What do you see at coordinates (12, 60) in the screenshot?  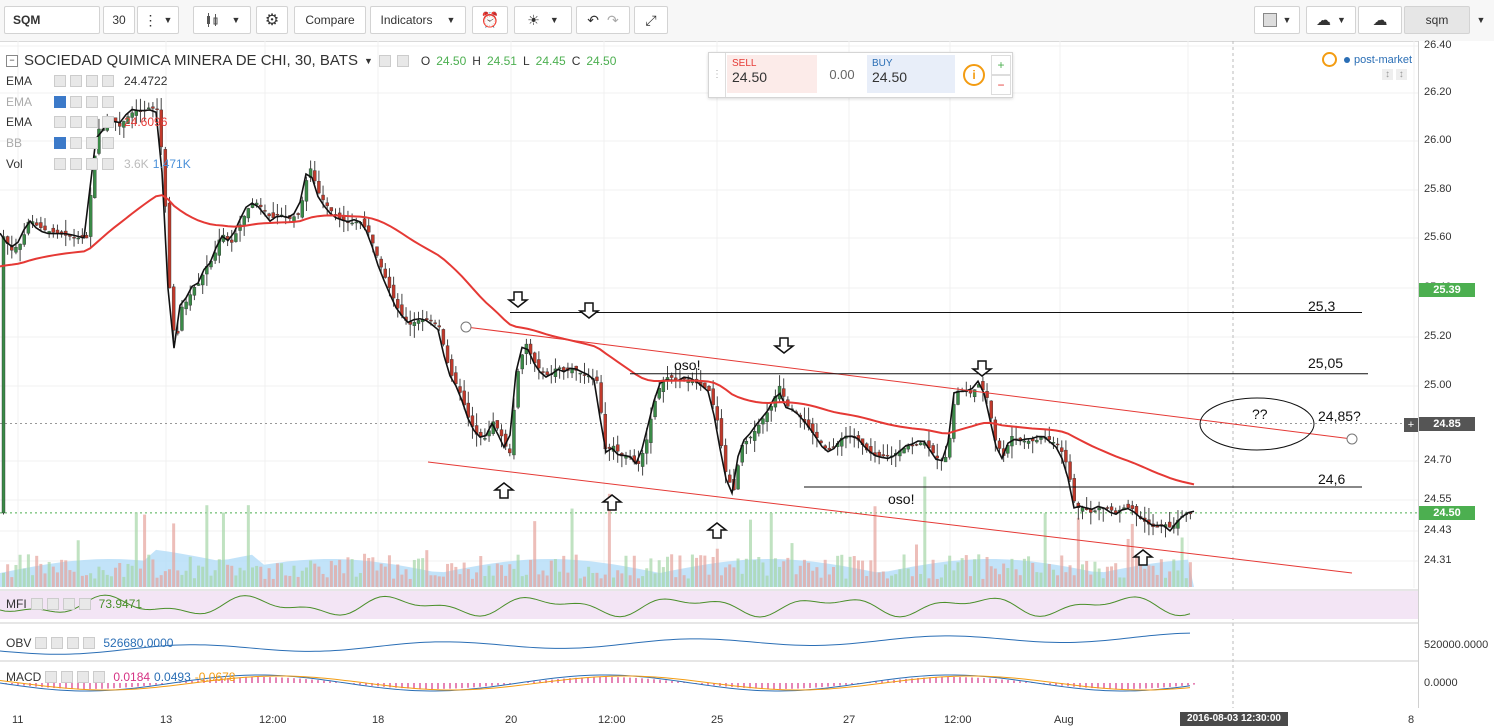 I see `collapse-icon: −` at bounding box center [12, 60].